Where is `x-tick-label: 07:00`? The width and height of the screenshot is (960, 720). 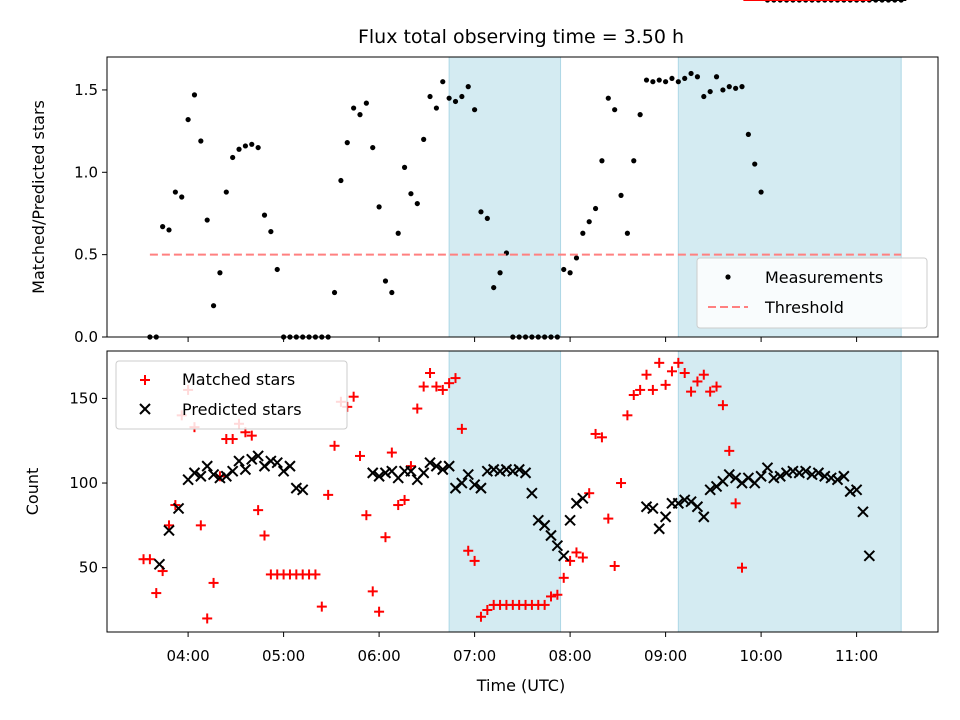
x-tick-label: 07:00 is located at coordinates (474, 656).